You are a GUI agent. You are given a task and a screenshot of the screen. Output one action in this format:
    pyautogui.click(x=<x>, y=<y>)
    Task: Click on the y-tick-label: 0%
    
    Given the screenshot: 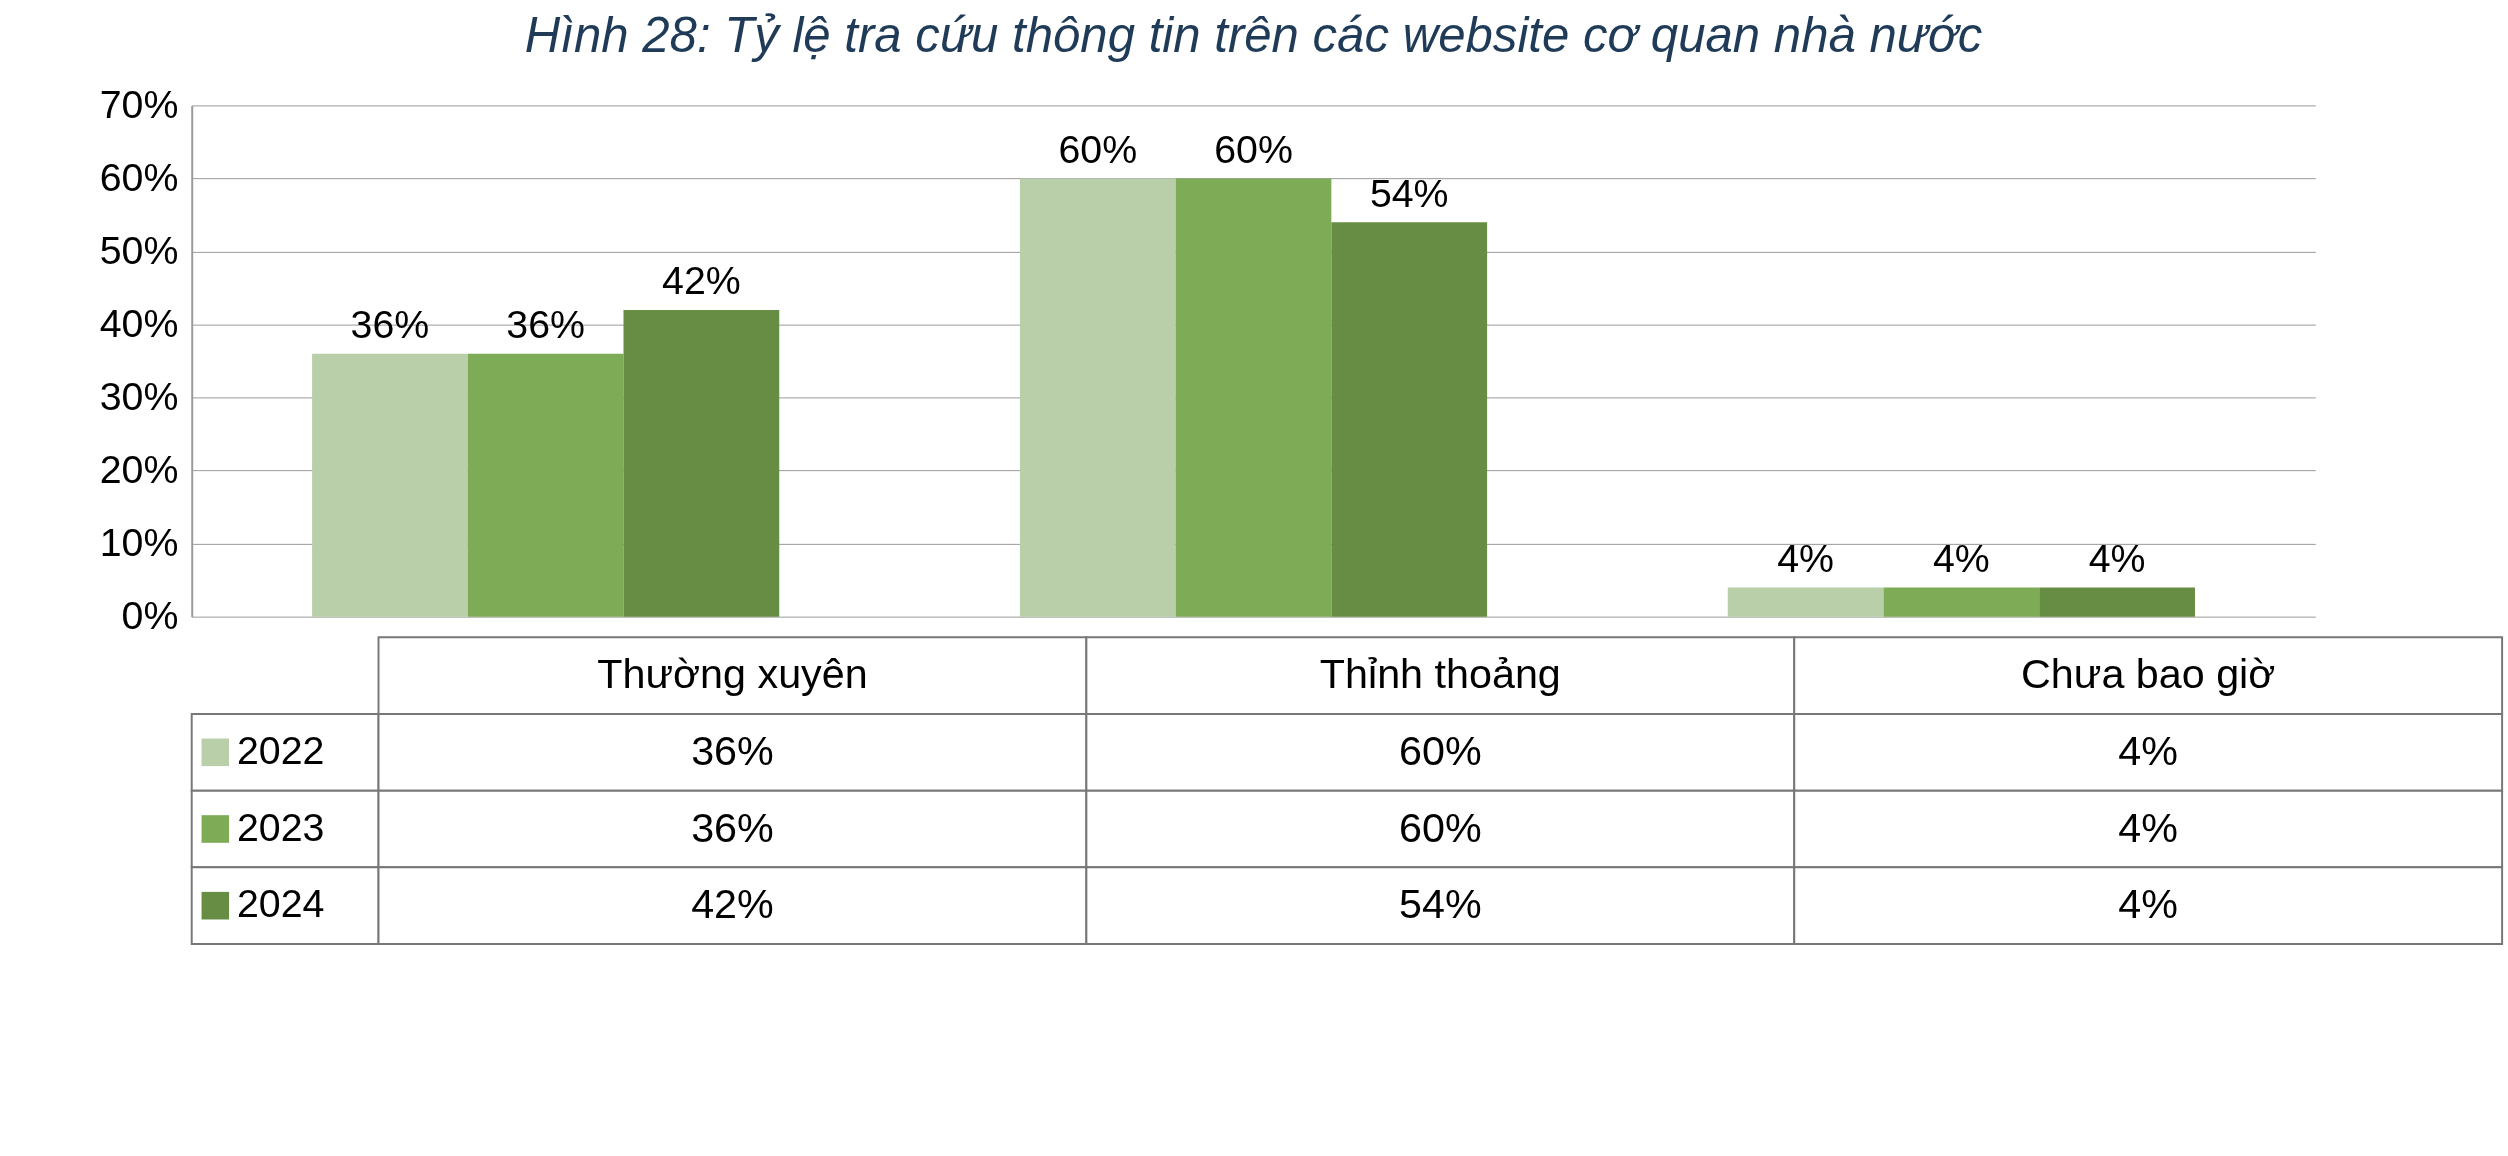 What is the action you would take?
    pyautogui.click(x=150, y=614)
    